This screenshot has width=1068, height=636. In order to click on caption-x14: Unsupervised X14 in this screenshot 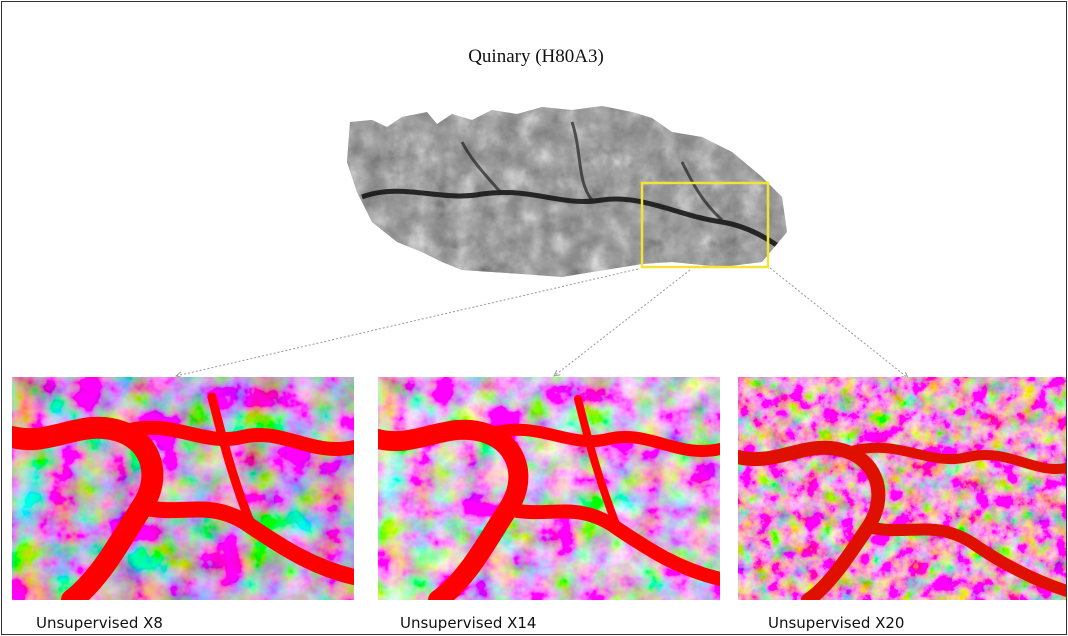, I will do `click(468, 623)`.